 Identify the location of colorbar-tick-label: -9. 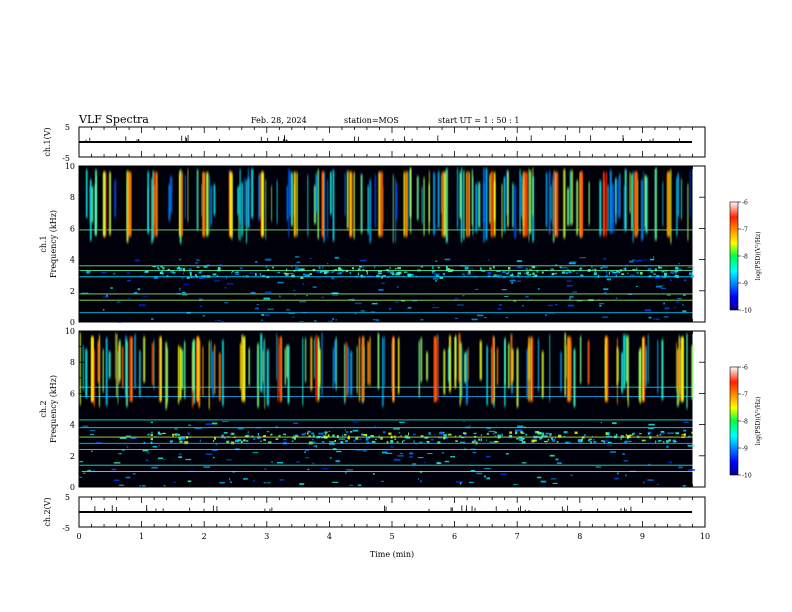
(745, 284).